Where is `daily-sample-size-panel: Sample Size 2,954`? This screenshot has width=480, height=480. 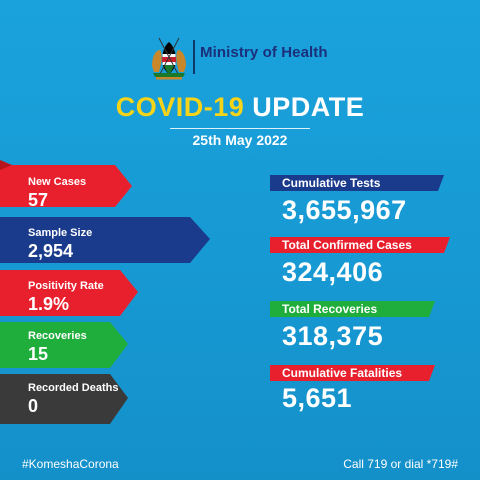
daily-sample-size-panel: Sample Size 2,954 is located at coordinates (107, 241).